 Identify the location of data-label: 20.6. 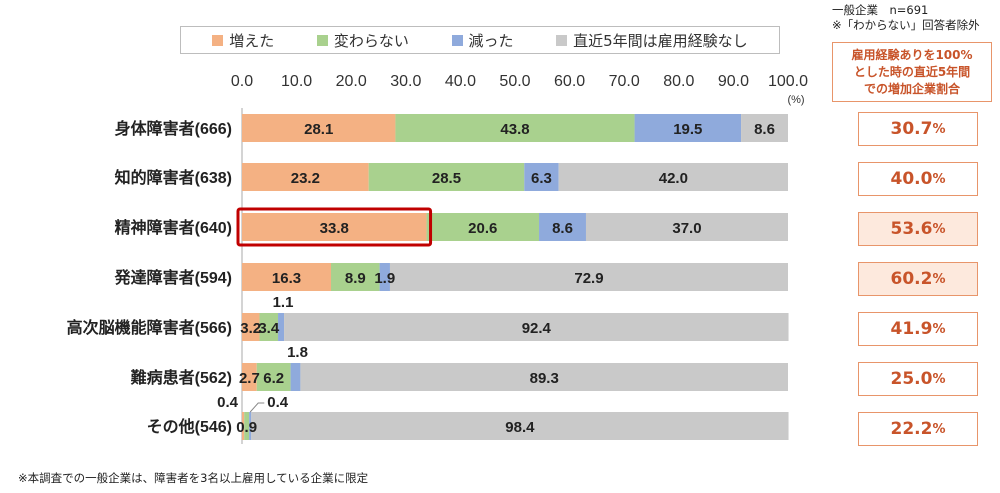
(482, 228).